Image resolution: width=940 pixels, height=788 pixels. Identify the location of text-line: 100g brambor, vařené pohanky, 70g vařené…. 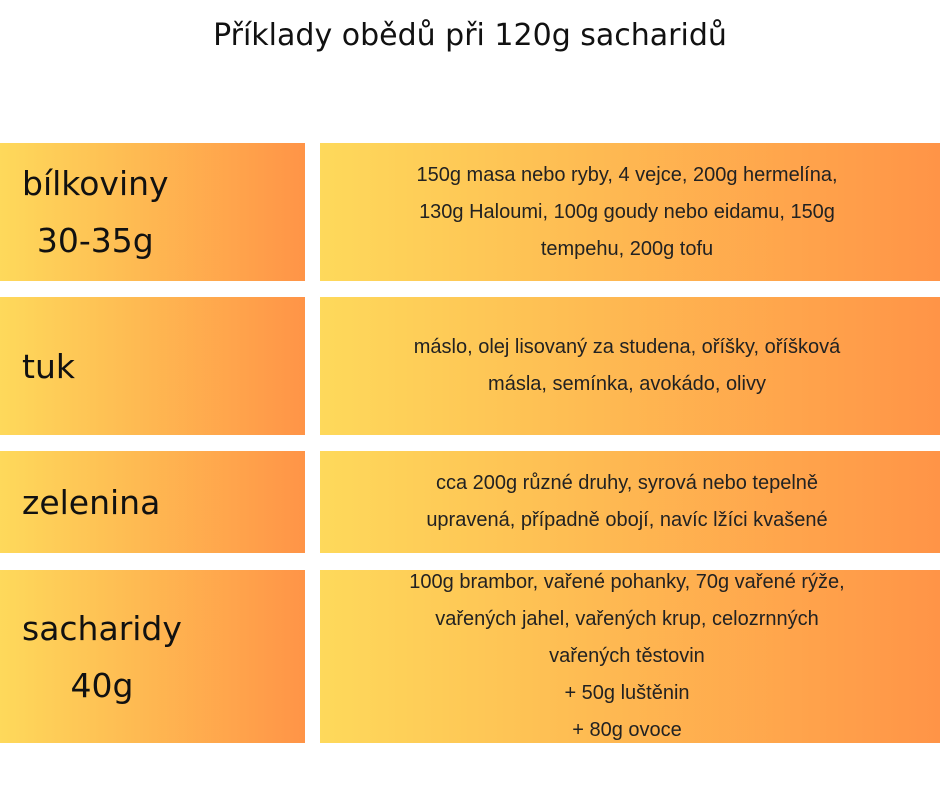
(627, 582).